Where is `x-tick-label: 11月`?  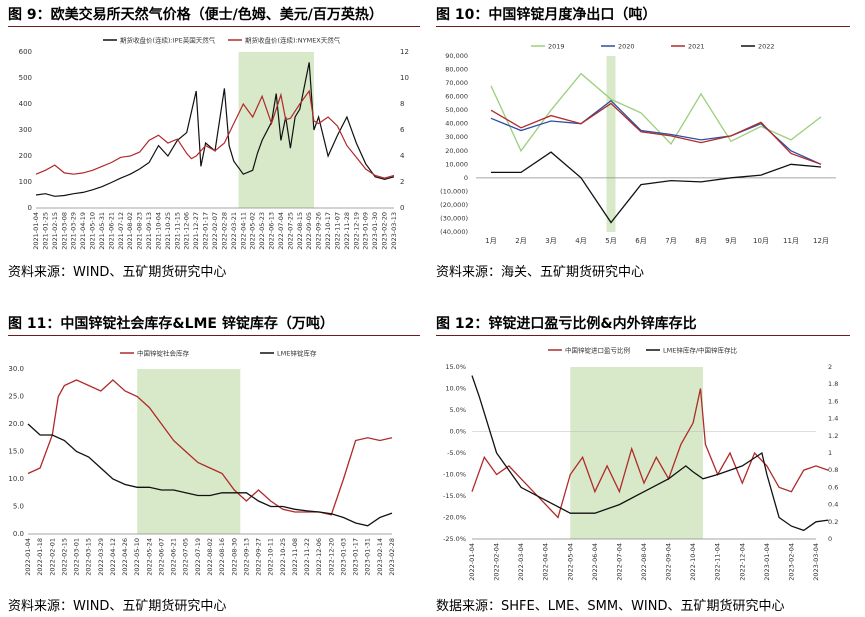 x-tick-label: 11月 is located at coordinates (791, 241).